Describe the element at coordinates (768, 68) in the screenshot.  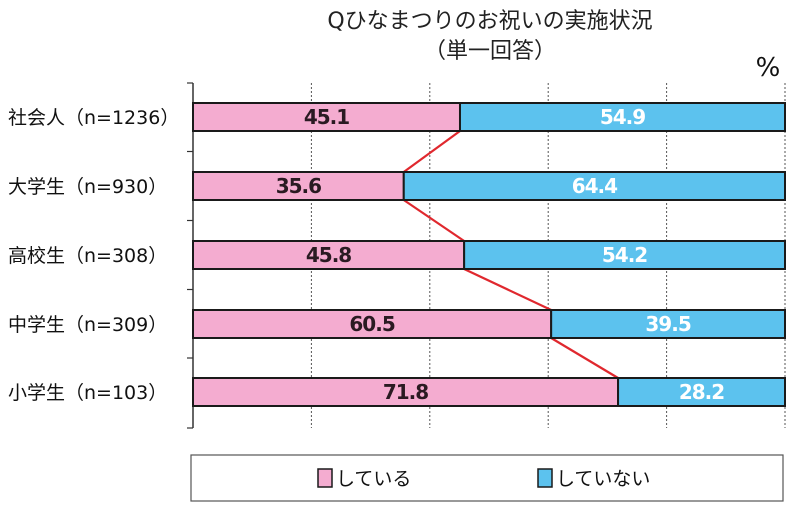
I see `unit-label: %` at that location.